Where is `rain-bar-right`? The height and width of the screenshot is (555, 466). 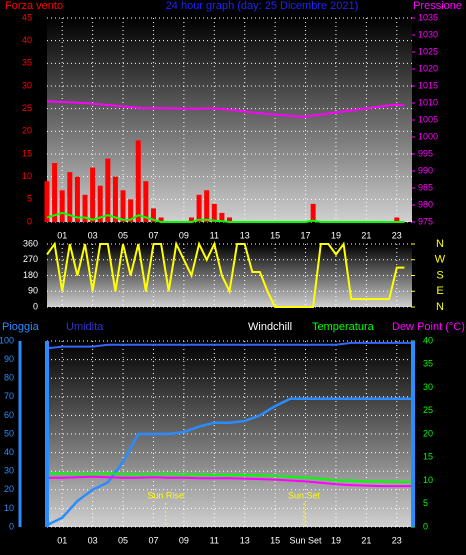
rain-bar-right is located at coordinates (413, 434).